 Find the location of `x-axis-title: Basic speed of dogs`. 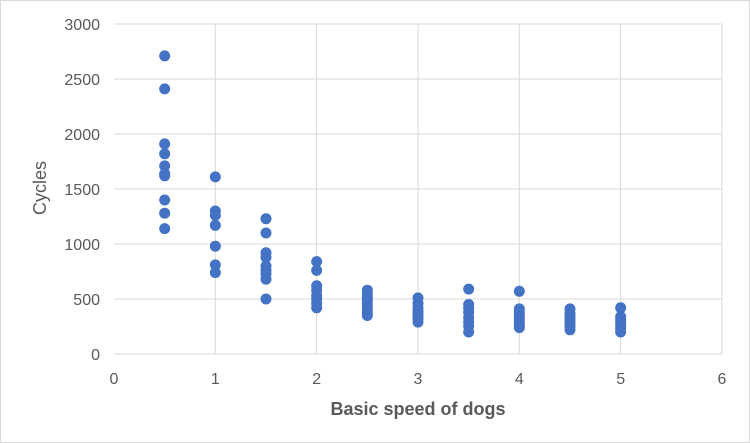

x-axis-title: Basic speed of dogs is located at coordinates (417, 409).